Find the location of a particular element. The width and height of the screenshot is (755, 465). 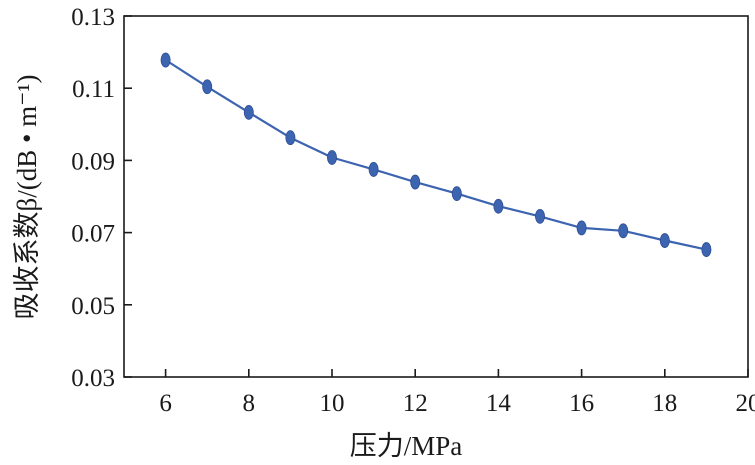

x-axis: 6 8 10 12 14 16 18 20 is located at coordinates (457, 393).